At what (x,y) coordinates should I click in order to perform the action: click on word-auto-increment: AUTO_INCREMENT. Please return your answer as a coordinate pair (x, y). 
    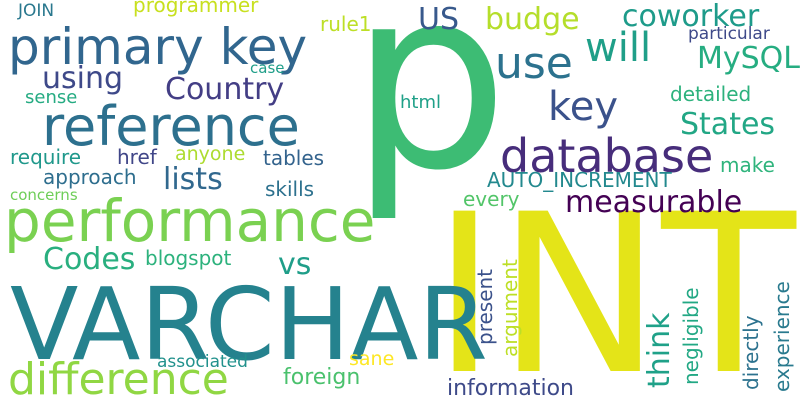
    Looking at the image, I should click on (579, 180).